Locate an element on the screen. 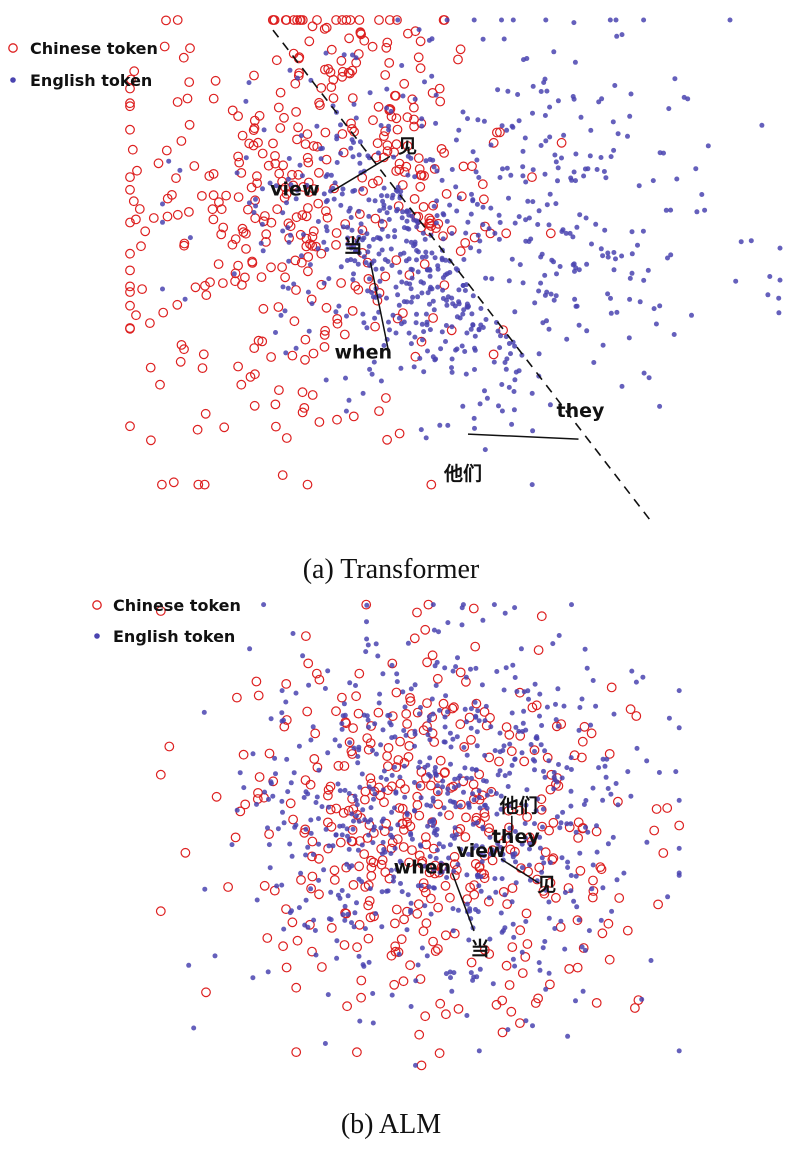 This screenshot has height=1155, width=803. legend-b-chinese-marker is located at coordinates (97, 605).